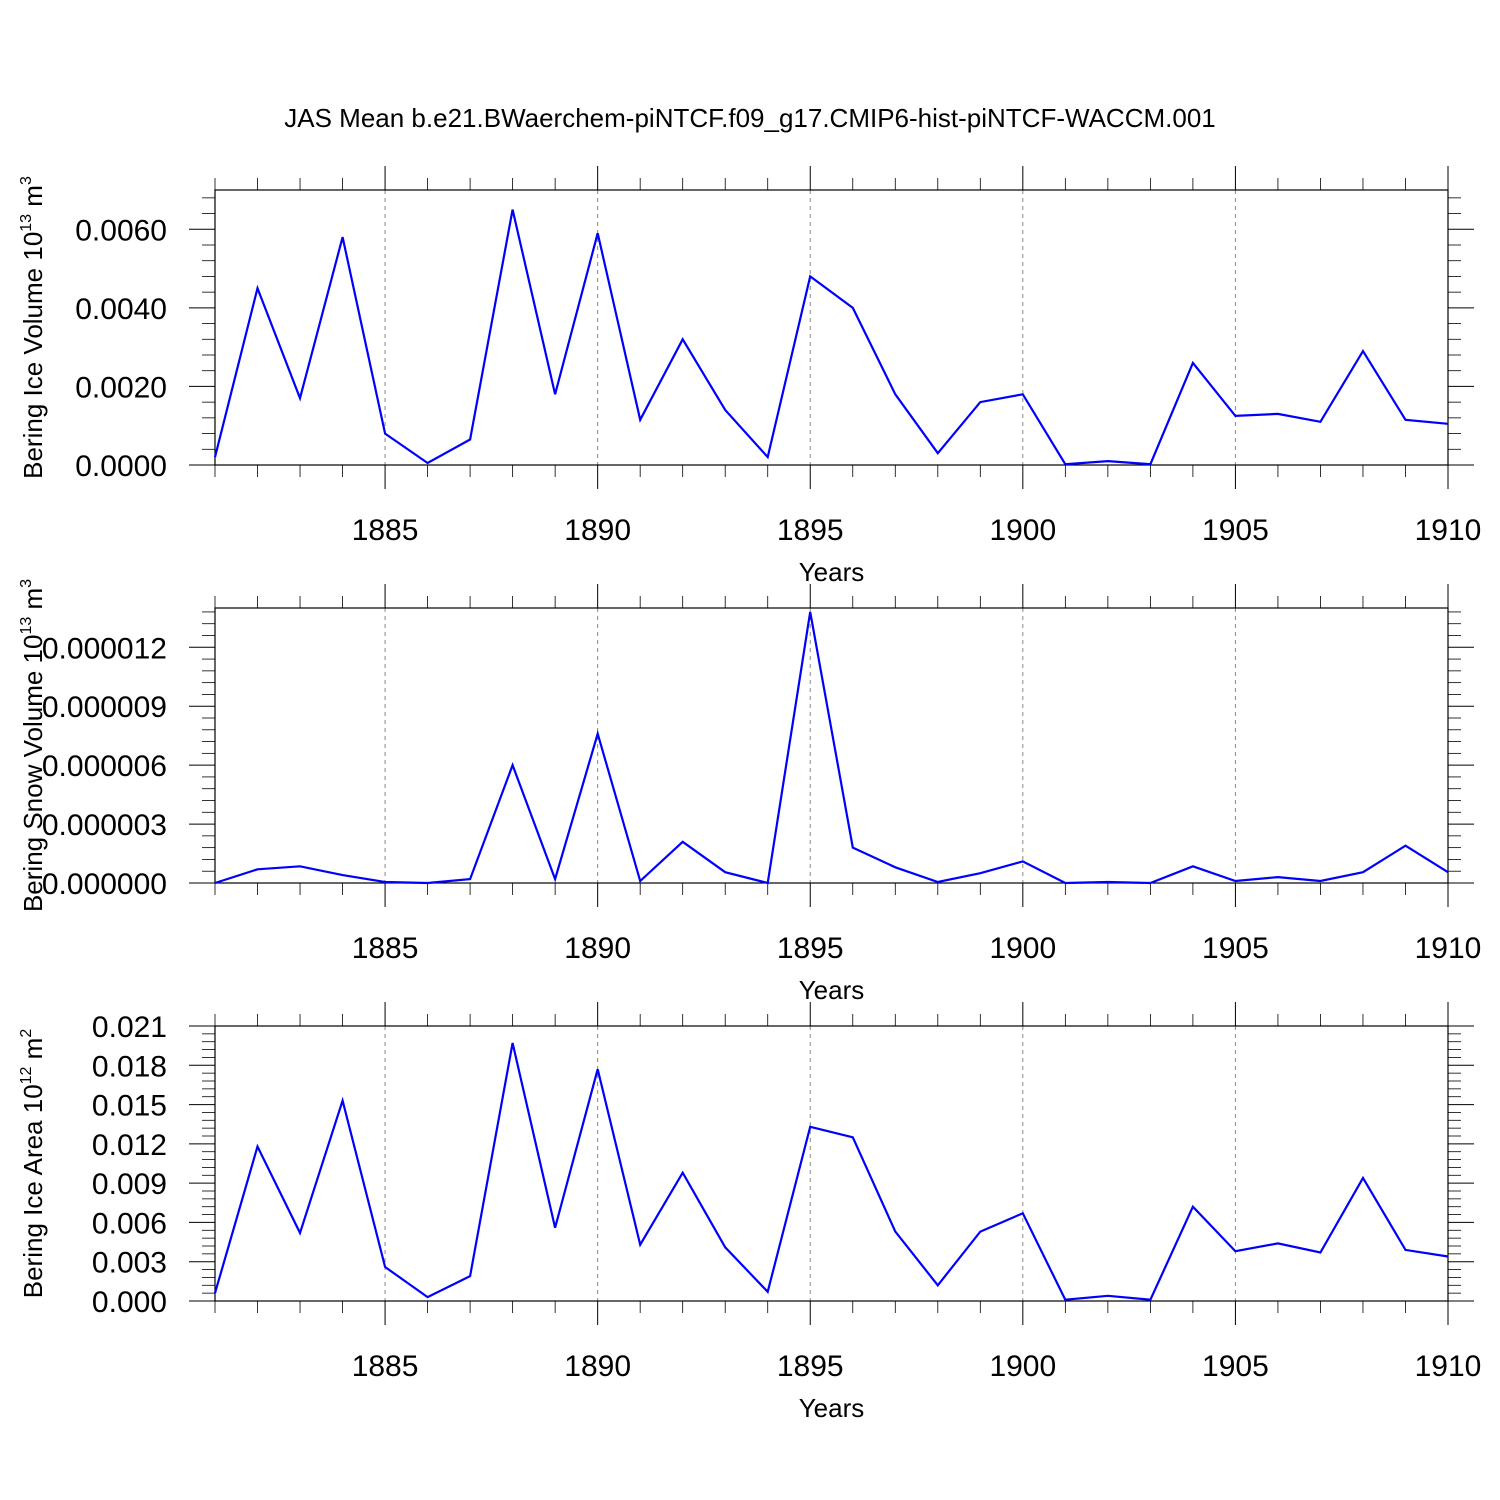  Describe the element at coordinates (104, 707) in the screenshot. I see `y-tick-label: 0.000009` at that location.